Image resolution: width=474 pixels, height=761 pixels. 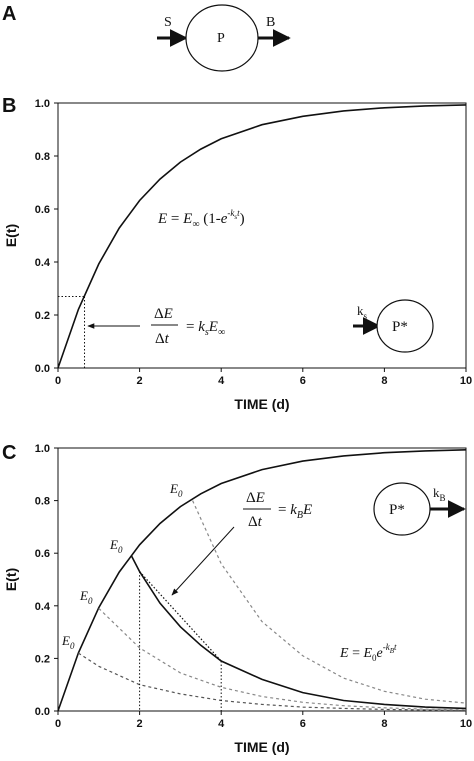 What do you see at coordinates (58, 381) in the screenshot?
I see `panel-b-x-tick-label: 0` at bounding box center [58, 381].